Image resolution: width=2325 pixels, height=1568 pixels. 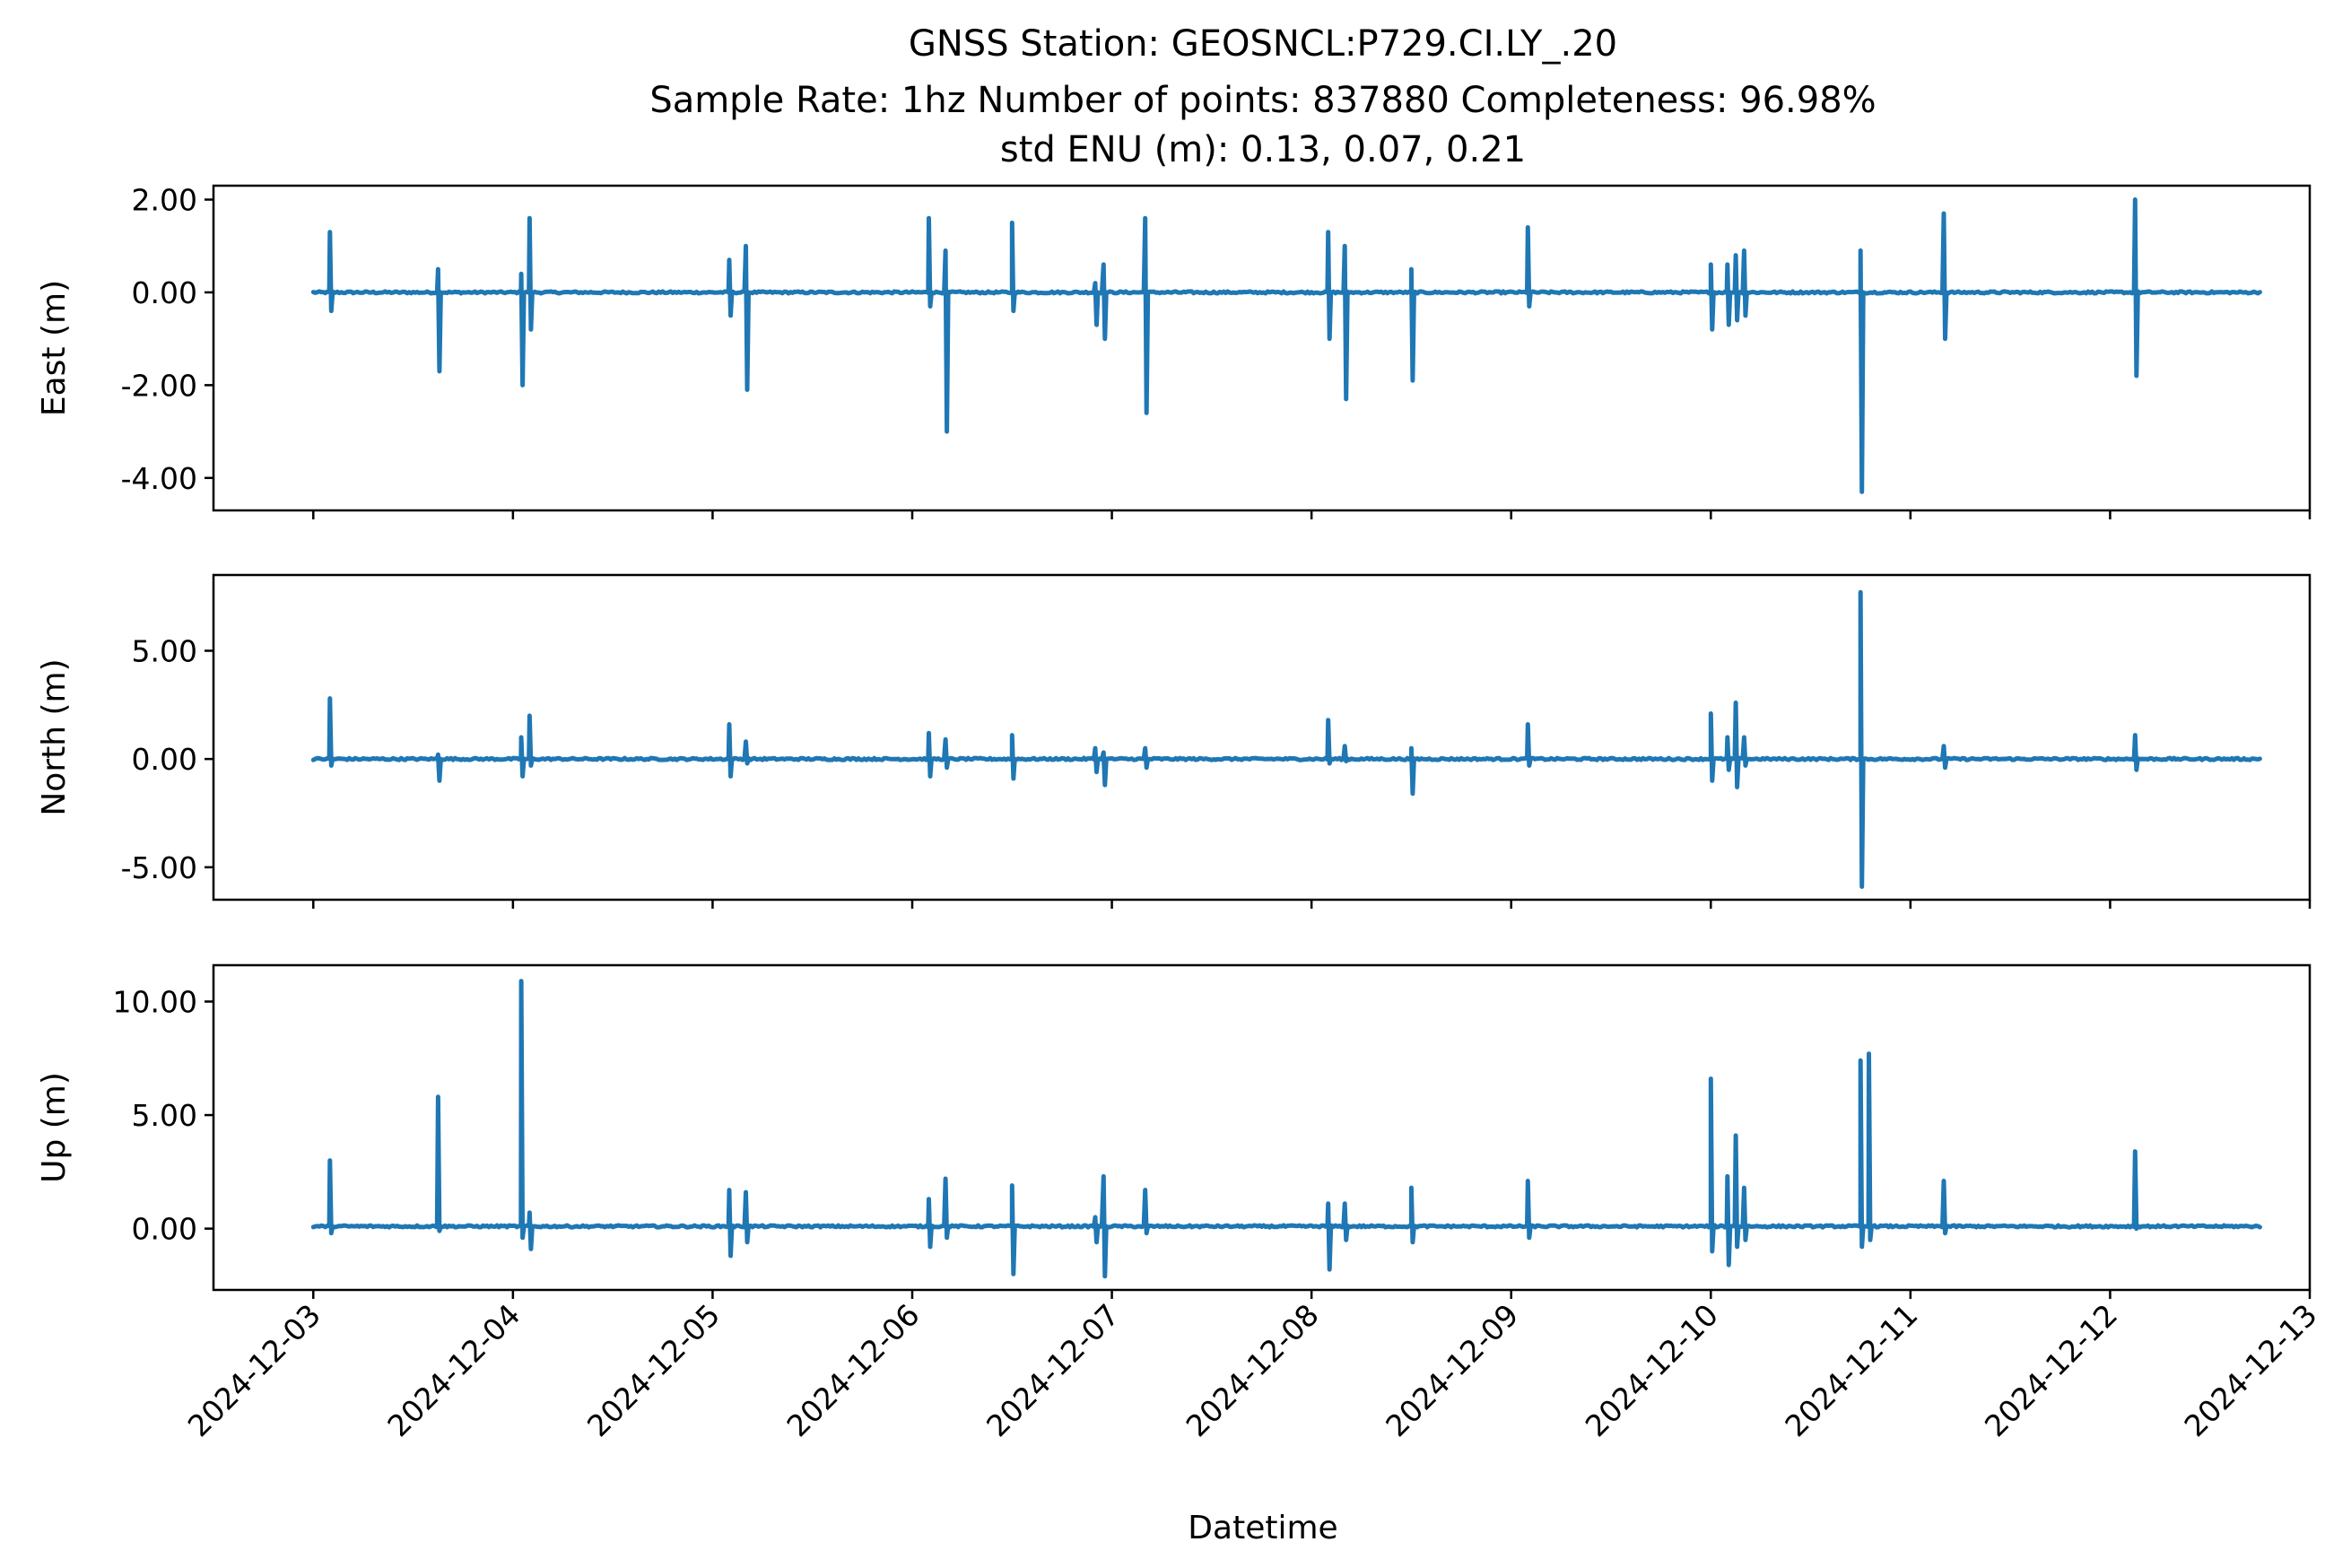 I want to click on chart-subtitle-std: std ENU (m): 0.13, 0.07, 0.21, so click(x=1263, y=149).